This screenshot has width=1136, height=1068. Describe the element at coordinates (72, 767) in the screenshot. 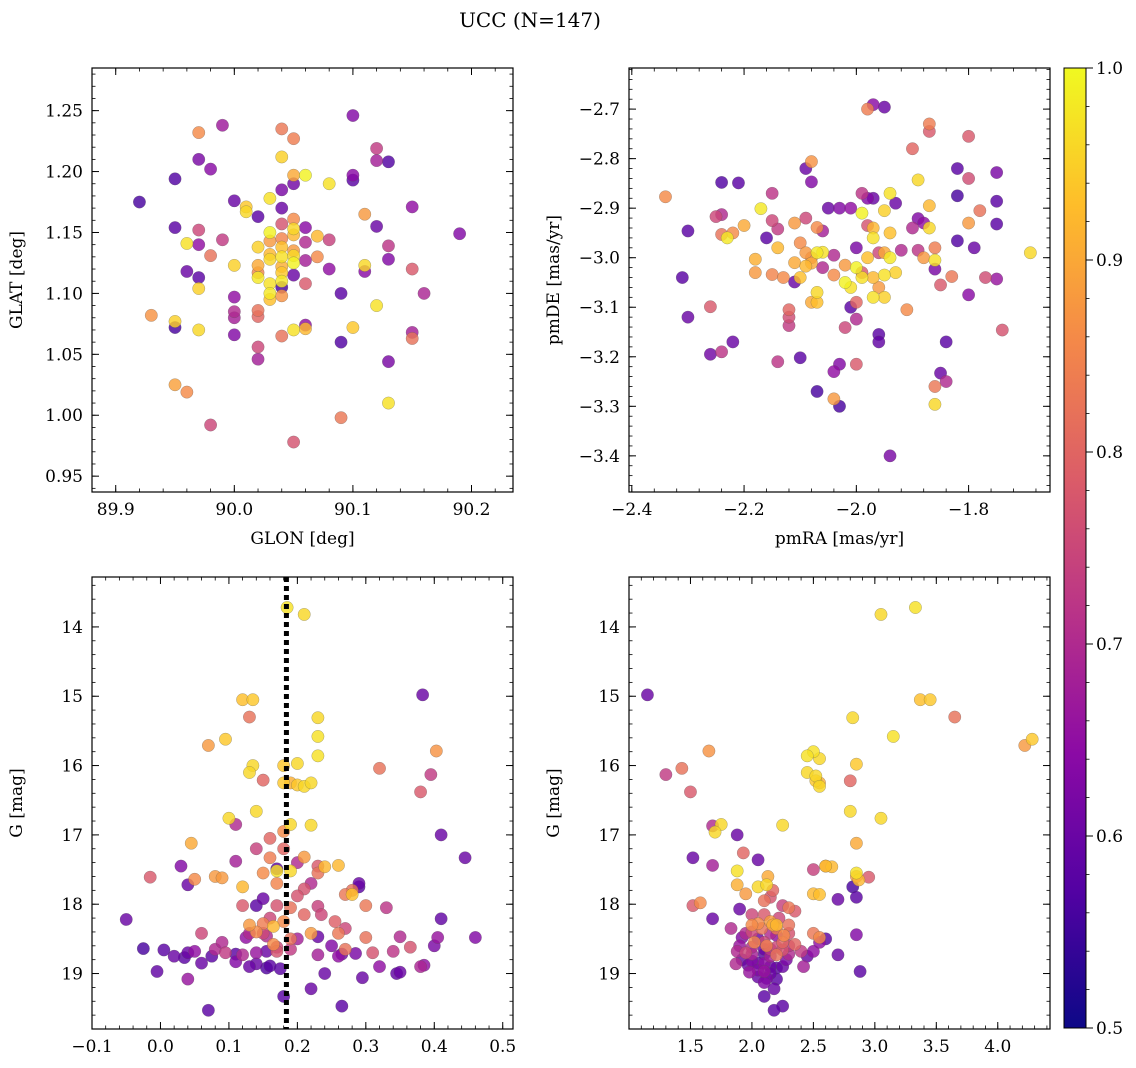

I see `y-tick-label: 16` at that location.